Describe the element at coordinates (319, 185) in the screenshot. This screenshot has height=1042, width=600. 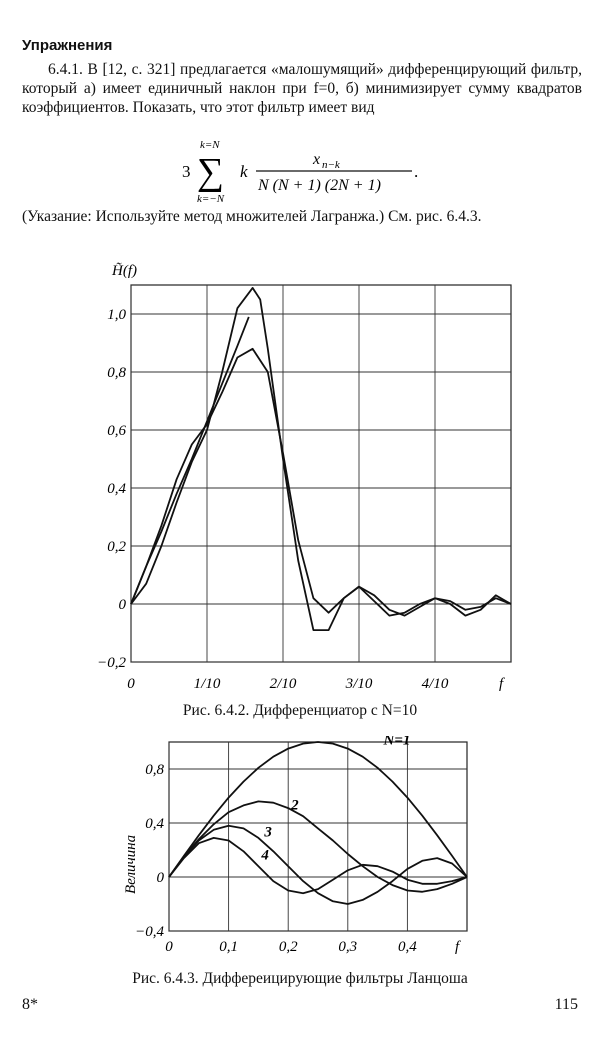
I see `formula-denominator: N (N + 1) (2N + 1)` at that location.